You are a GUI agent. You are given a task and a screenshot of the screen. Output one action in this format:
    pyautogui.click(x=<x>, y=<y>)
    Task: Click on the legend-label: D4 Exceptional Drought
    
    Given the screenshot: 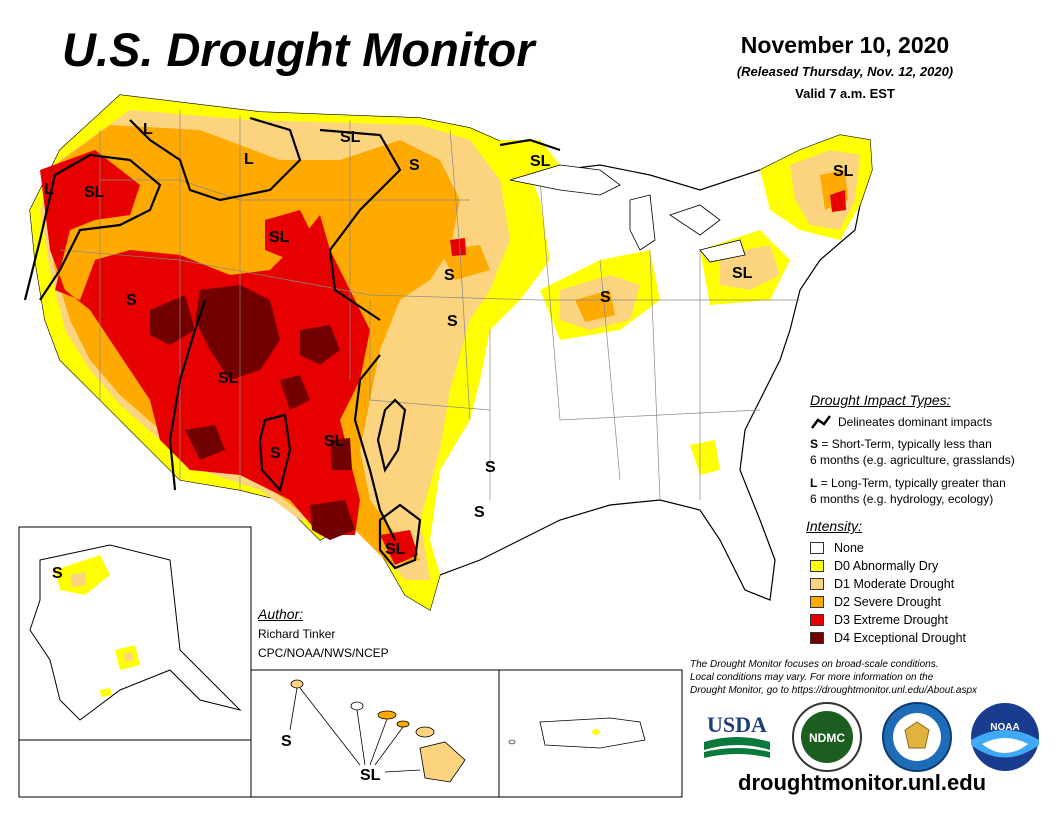 What is the action you would take?
    pyautogui.click(x=900, y=638)
    